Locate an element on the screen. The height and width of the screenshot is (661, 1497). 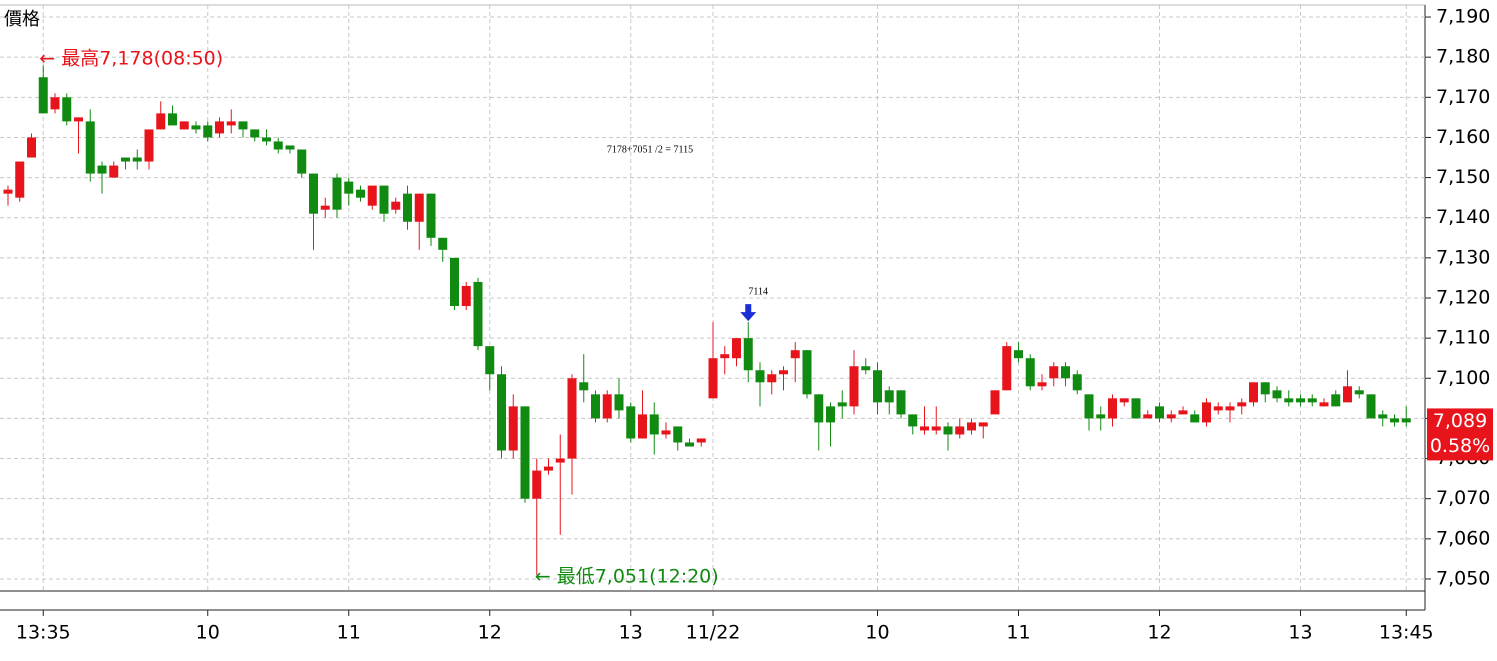
low-annotation: ← 最低7,051(12:20) is located at coordinates (627, 576).